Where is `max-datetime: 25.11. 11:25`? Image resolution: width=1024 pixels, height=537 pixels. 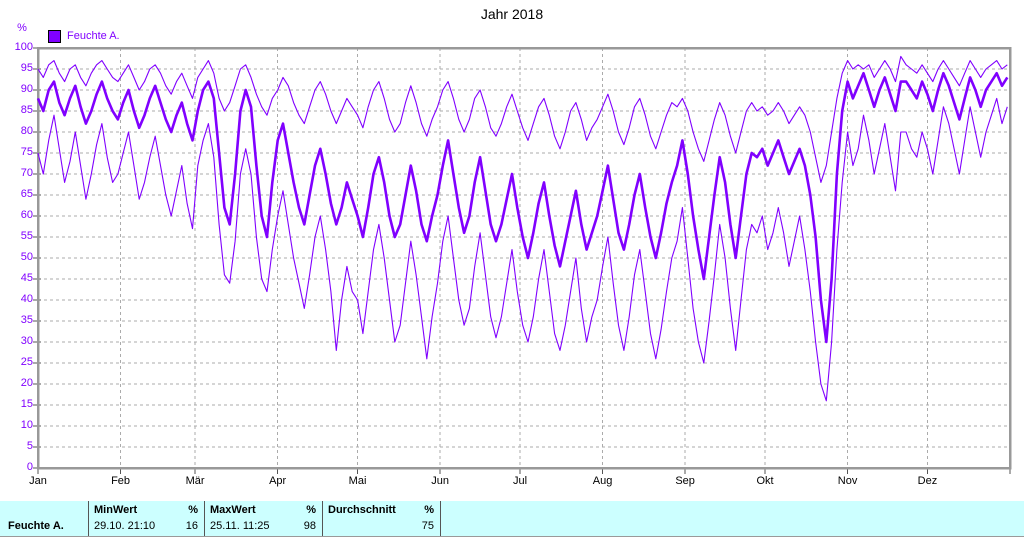
max-datetime: 25.11. 11:25 is located at coordinates (240, 526).